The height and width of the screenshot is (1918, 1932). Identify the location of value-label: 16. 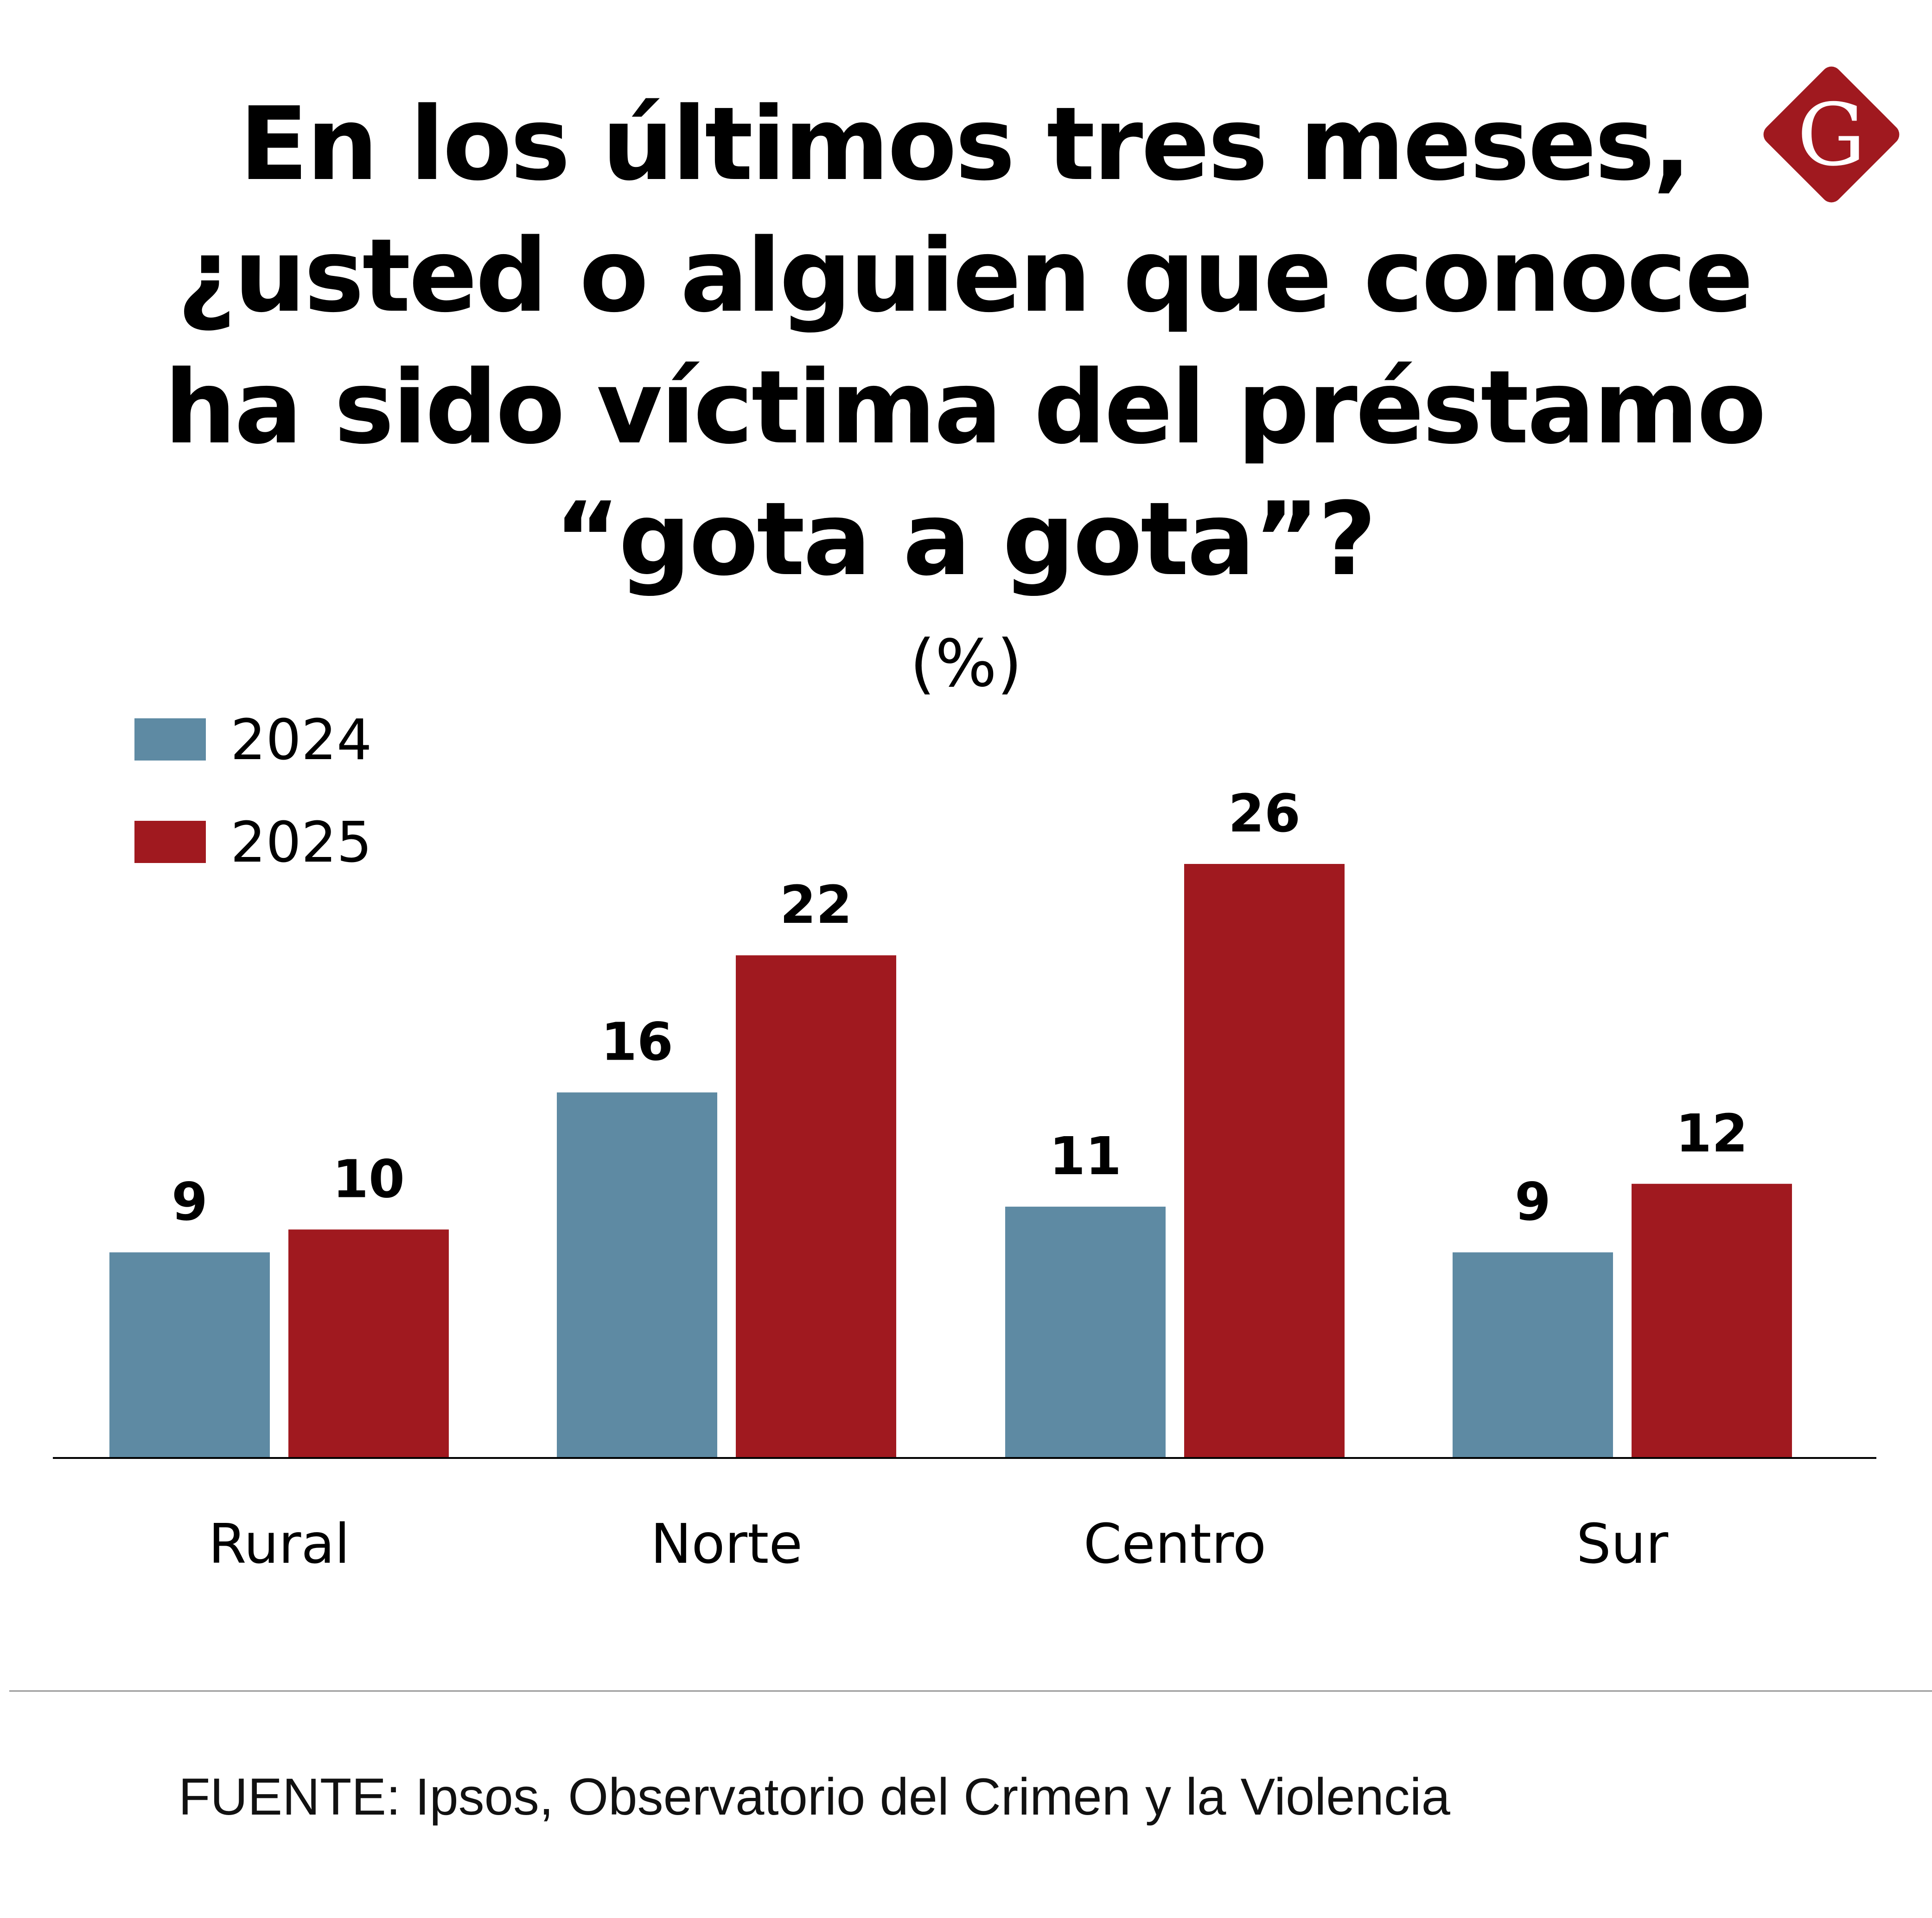
(637, 1042).